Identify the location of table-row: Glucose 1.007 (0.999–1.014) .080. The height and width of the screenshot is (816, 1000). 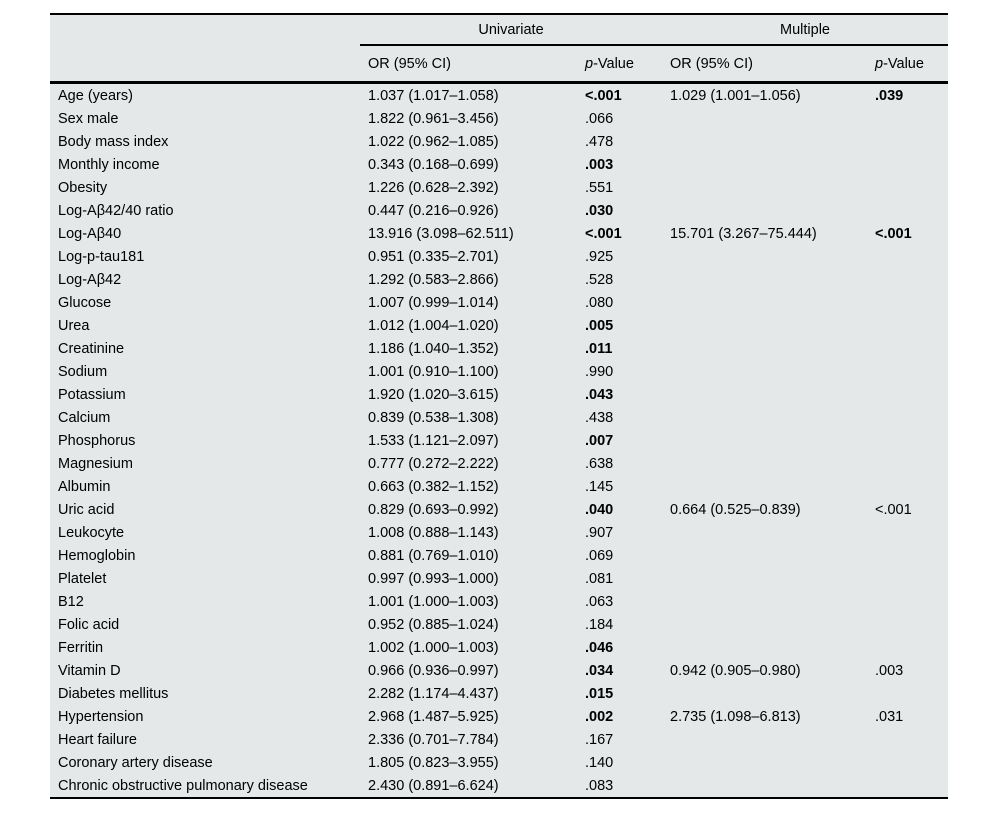
(499, 302).